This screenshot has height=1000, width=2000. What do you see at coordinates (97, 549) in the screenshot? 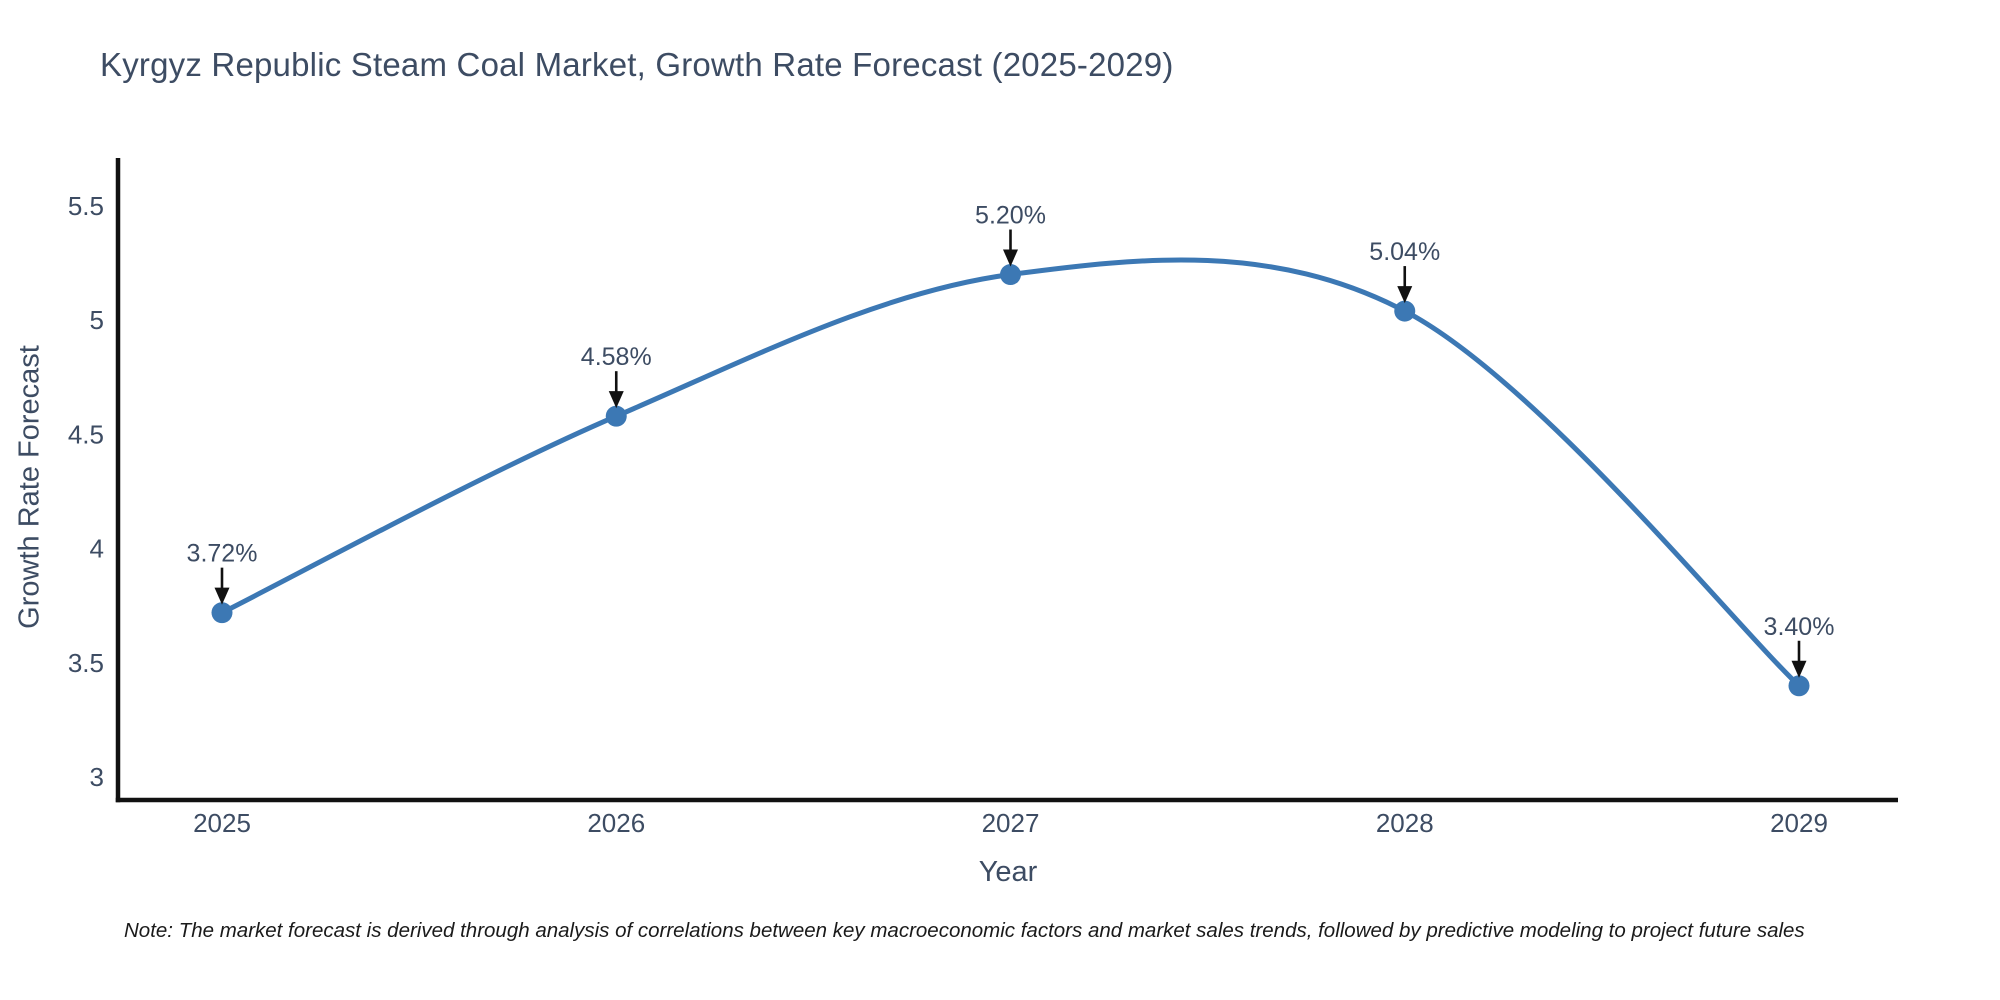
I see `y-tick-label: 4` at bounding box center [97, 549].